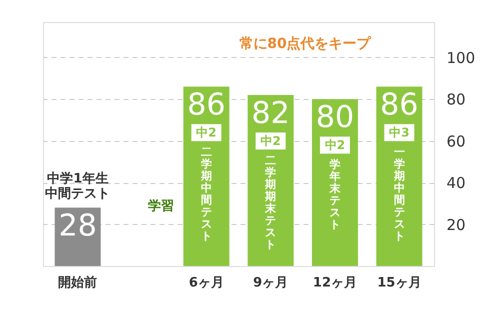 This screenshot has width=482, height=326. I want to click on y-tick-label: 60, so click(456, 141).